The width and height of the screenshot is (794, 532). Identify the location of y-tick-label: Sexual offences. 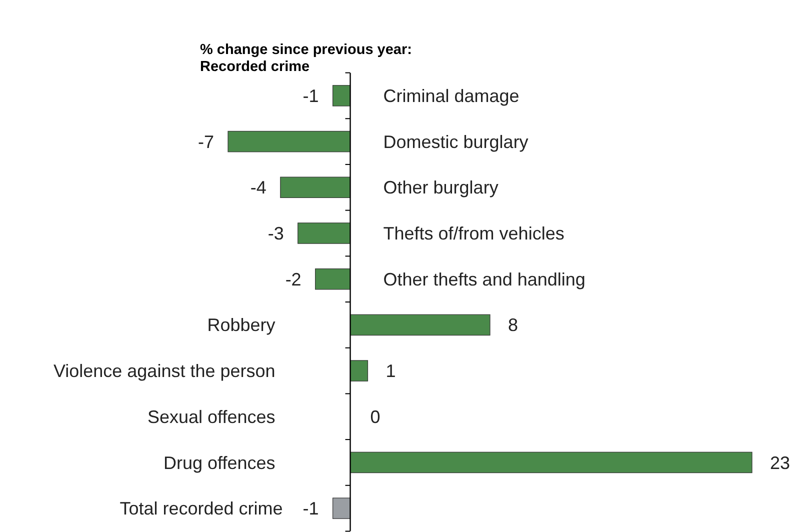
(212, 416).